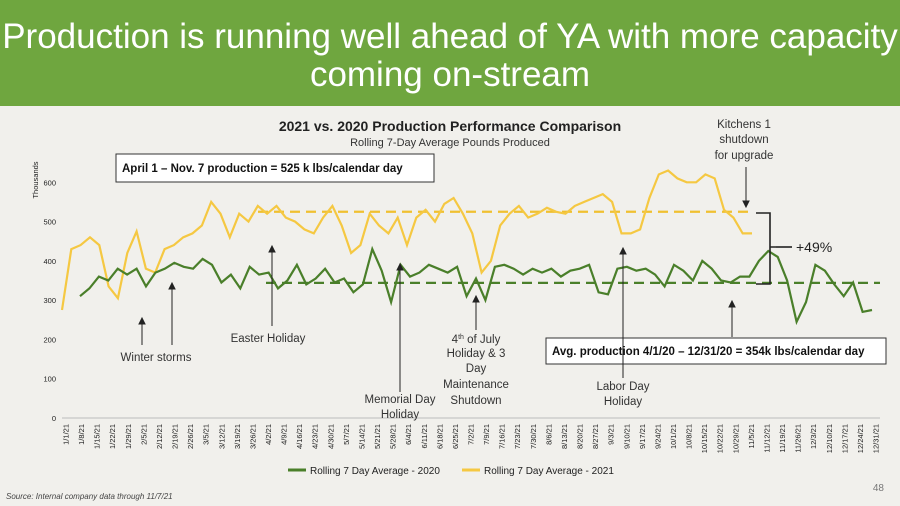 Image resolution: width=900 pixels, height=506 pixels. I want to click on x-tick-label: 11/12/21, so click(766, 438).